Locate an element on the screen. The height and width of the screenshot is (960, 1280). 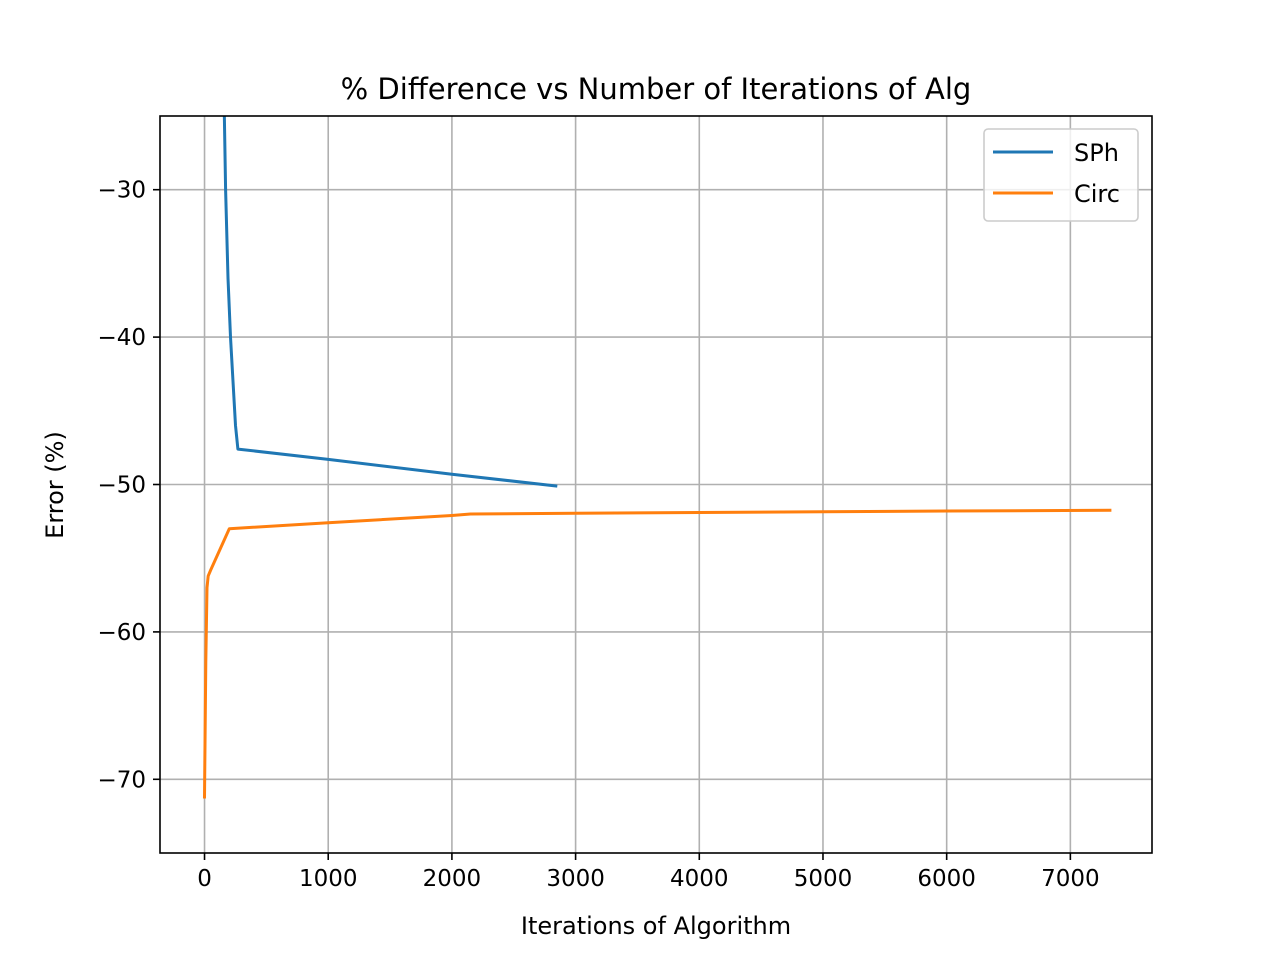
legend-label-circ: Circ is located at coordinates (1097, 194).